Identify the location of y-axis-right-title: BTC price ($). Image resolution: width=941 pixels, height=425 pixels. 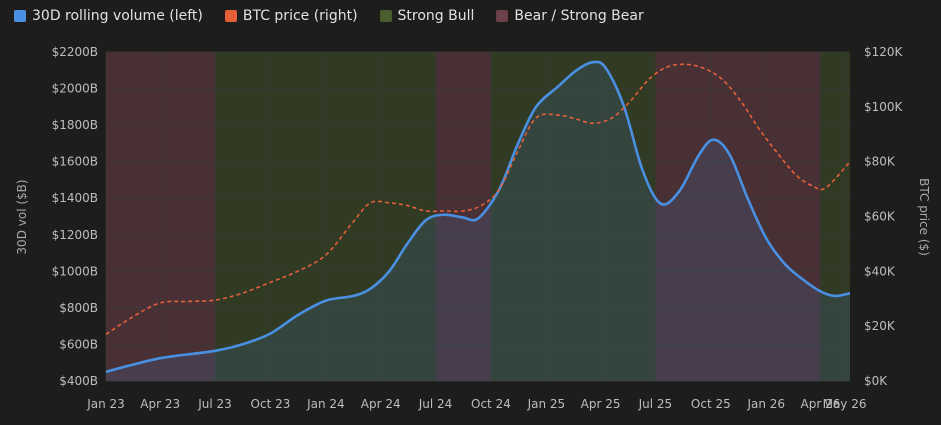
(924, 217).